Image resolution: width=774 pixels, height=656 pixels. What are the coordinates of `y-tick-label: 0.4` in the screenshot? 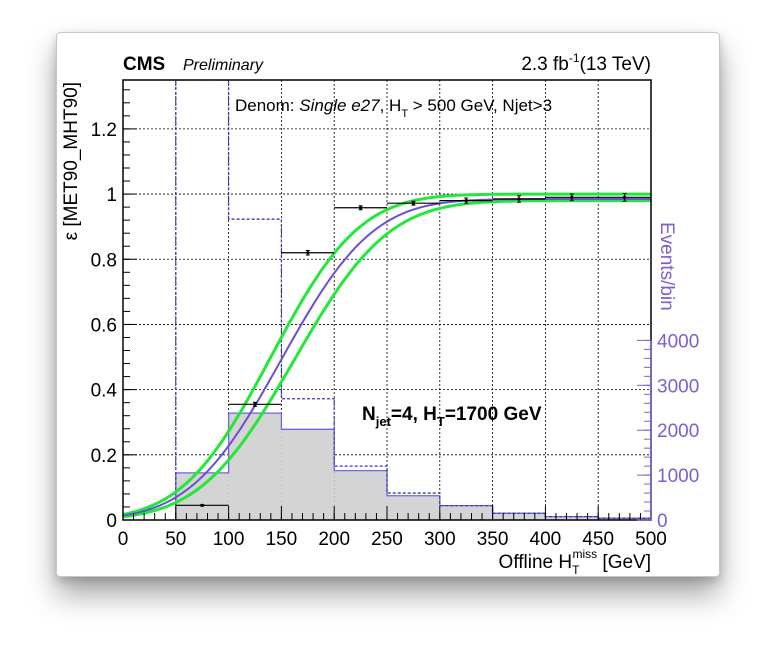 It's located at (104, 391).